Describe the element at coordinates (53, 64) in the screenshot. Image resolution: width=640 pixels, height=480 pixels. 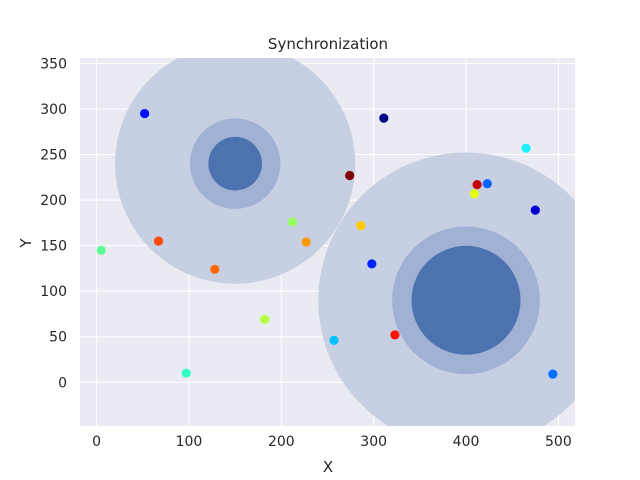
I see `y-tick-label: 350` at that location.